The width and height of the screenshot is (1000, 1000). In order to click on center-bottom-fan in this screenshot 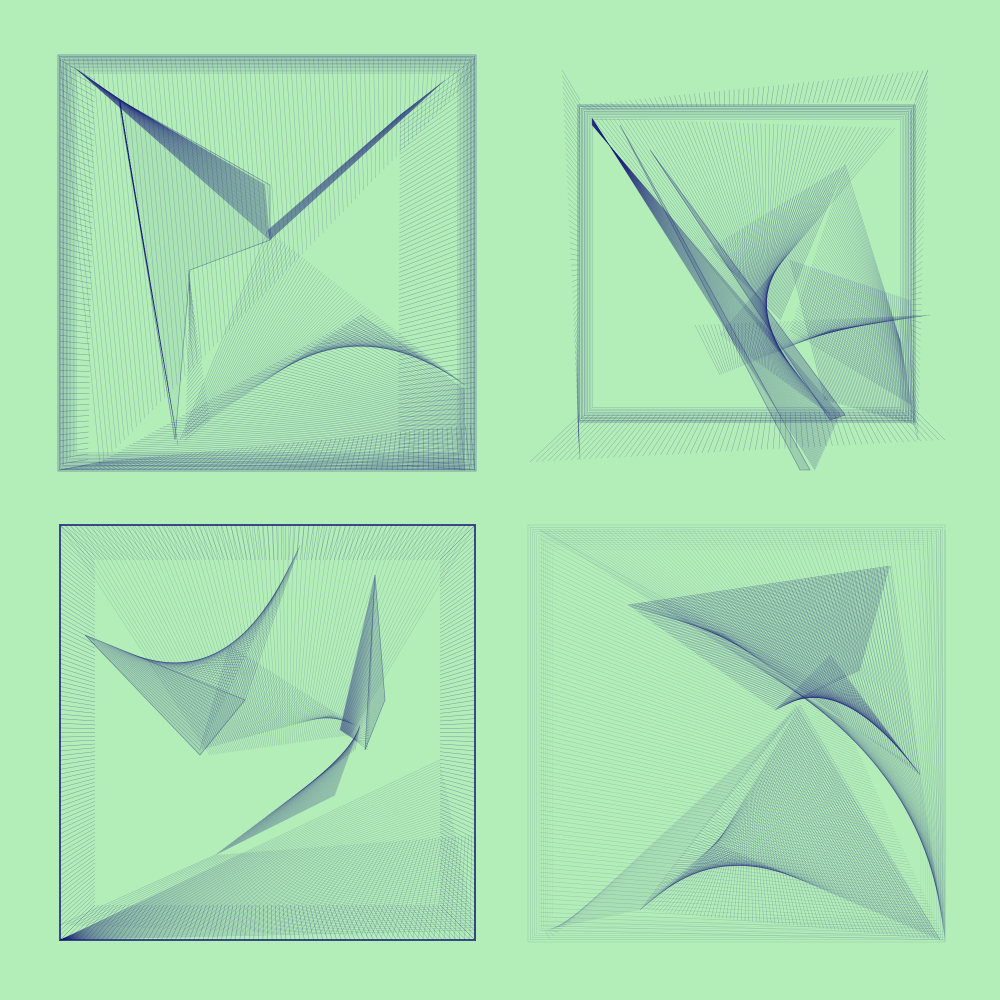, I will do `click(267, 887)`.